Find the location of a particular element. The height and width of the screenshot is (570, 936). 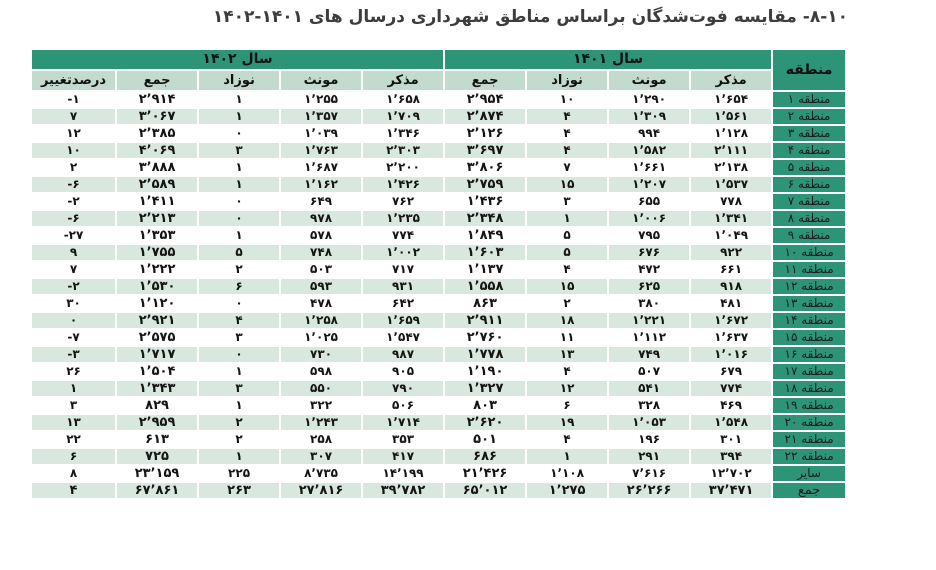

region-label: منطقه ۱ is located at coordinates (809, 99).